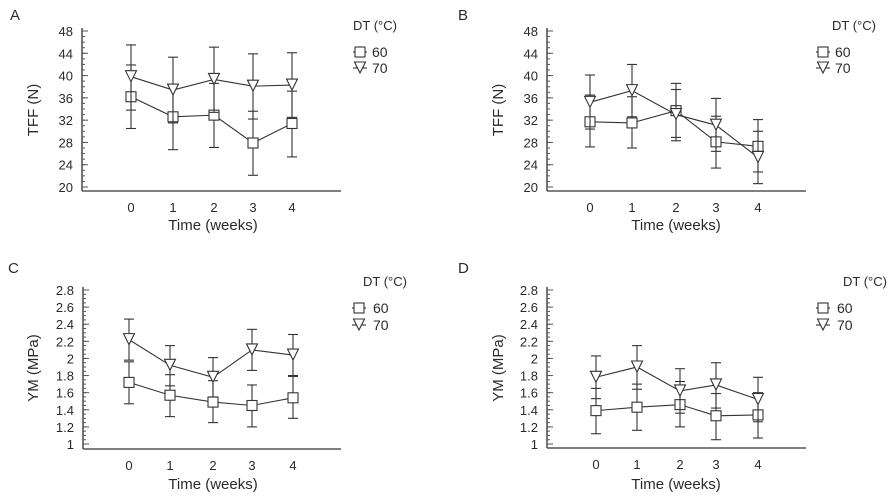 Image resolution: width=895 pixels, height=503 pixels. I want to click on y-tick-label: 1.4, so click(65, 410).